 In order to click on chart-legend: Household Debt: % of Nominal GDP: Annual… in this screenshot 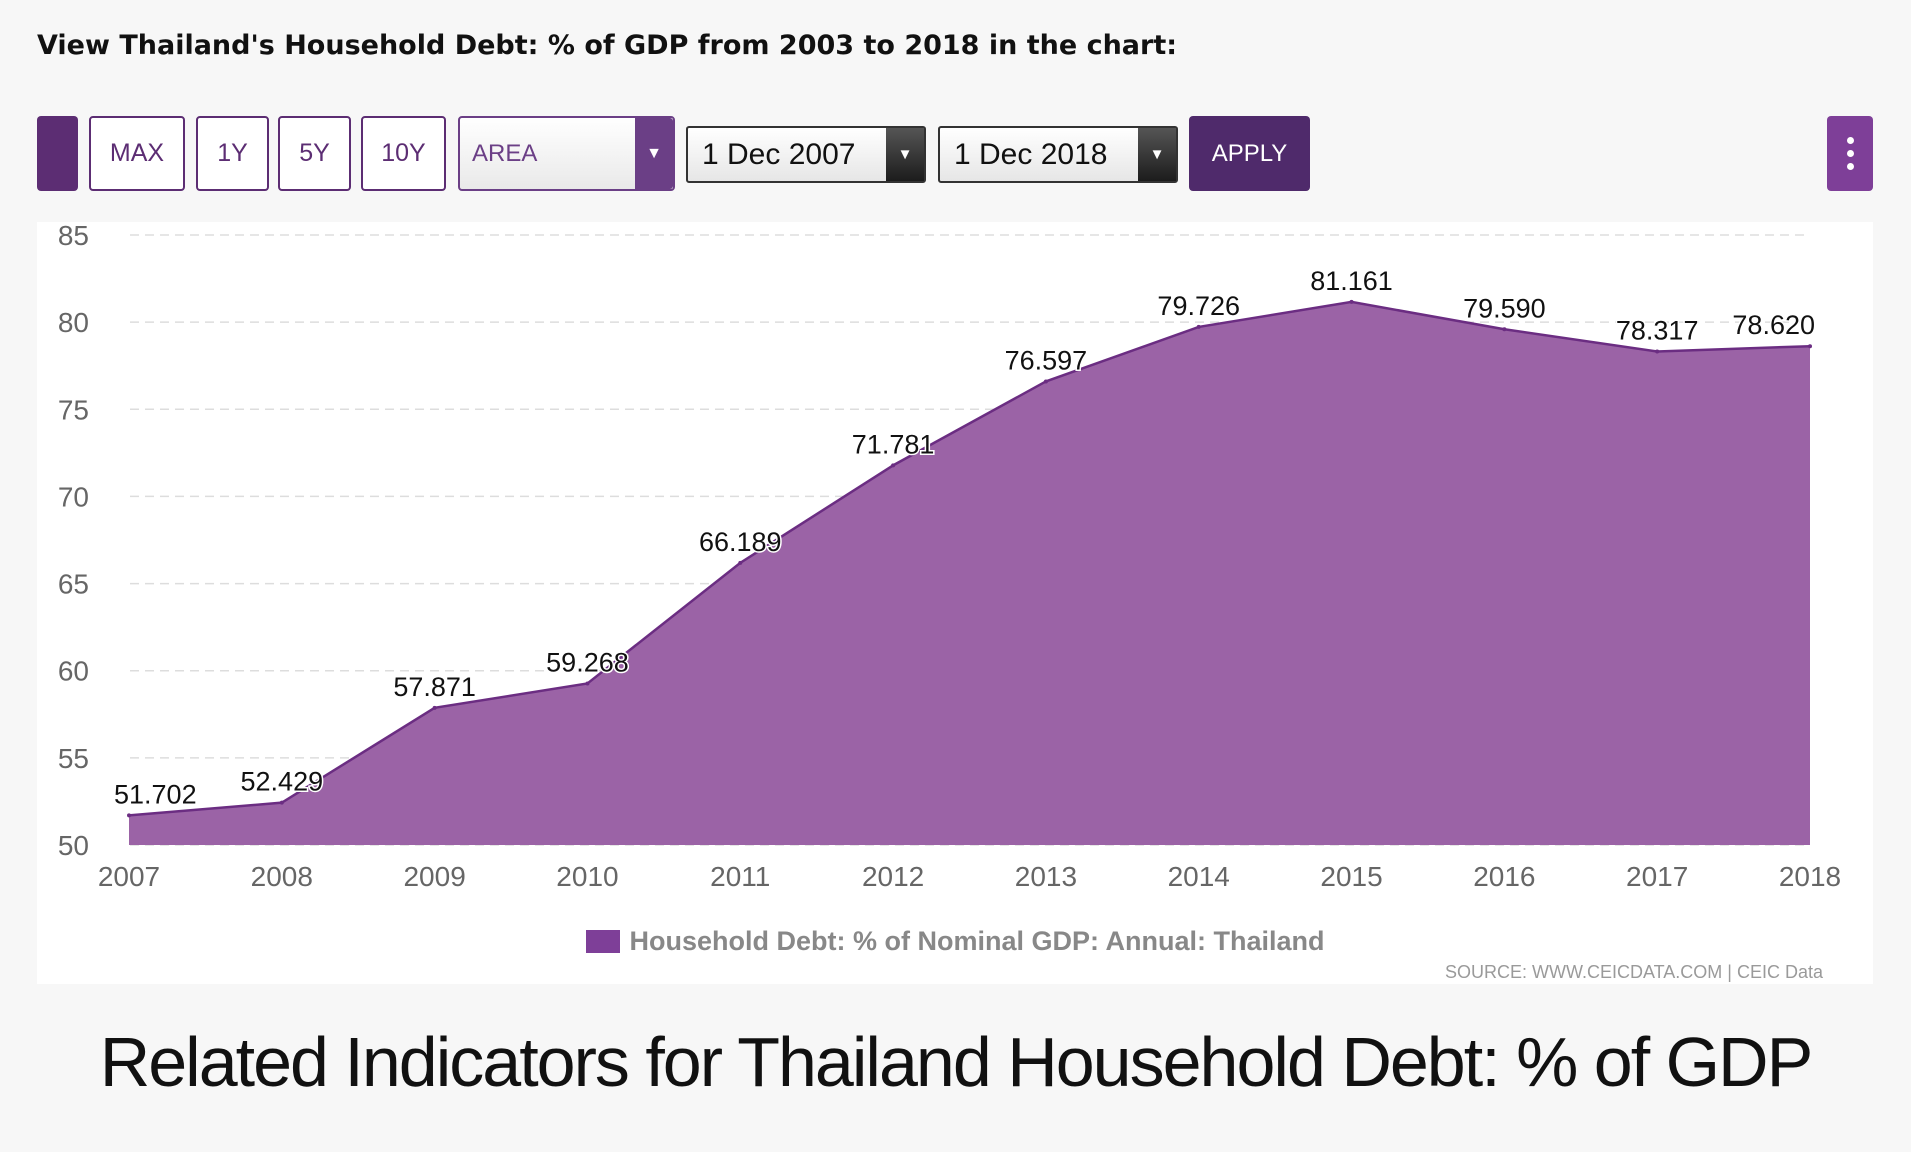, I will do `click(955, 941)`.